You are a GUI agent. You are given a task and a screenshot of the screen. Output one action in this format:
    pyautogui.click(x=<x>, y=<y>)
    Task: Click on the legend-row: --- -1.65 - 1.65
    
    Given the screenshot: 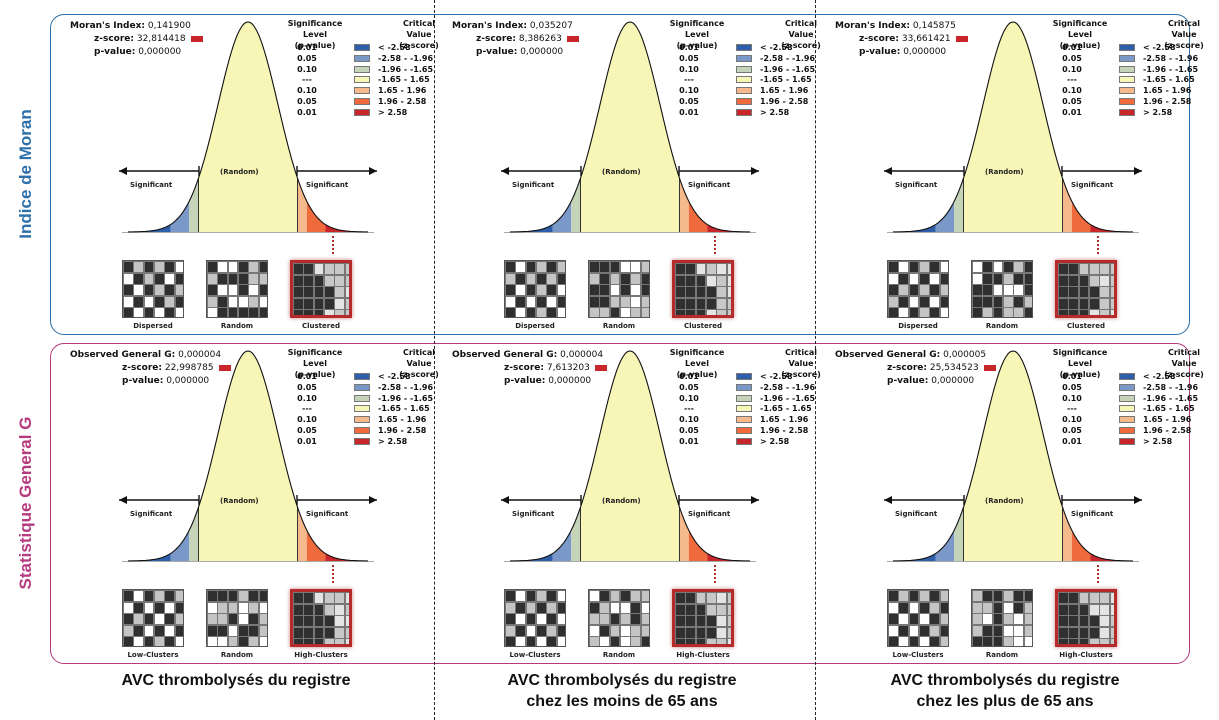 What is the action you would take?
    pyautogui.click(x=367, y=408)
    